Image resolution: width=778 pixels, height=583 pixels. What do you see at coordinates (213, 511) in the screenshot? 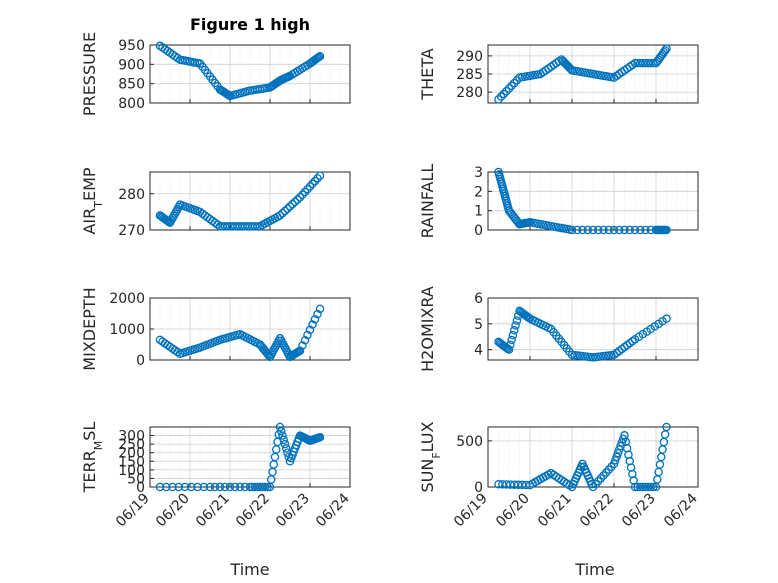
I see `x-tick-label: 06/21` at bounding box center [213, 511].